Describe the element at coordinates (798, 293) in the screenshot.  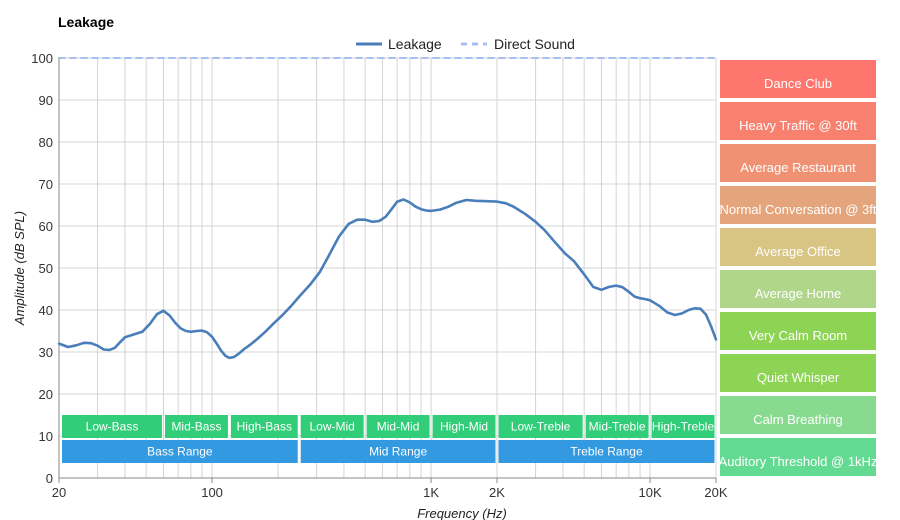
I see `environment-label: Average Home` at that location.